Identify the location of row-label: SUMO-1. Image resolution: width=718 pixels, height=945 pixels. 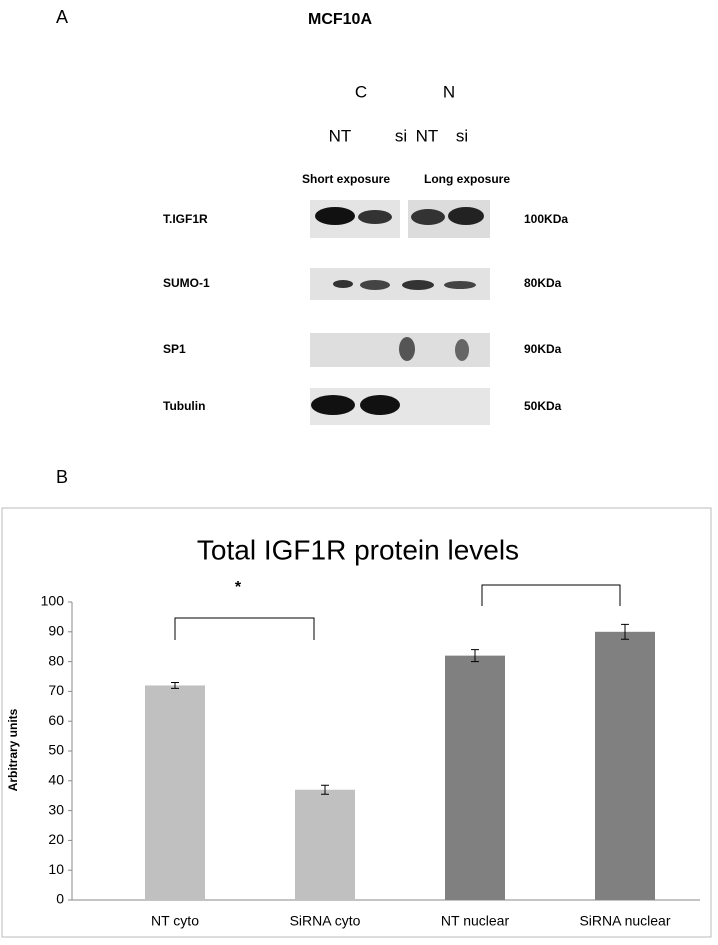
(186, 283).